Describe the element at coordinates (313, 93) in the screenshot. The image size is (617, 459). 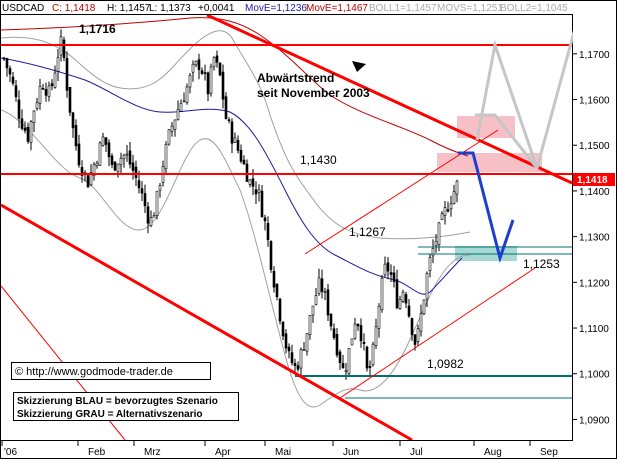
I see `trend-annotation-line2: seit November 2003` at that location.